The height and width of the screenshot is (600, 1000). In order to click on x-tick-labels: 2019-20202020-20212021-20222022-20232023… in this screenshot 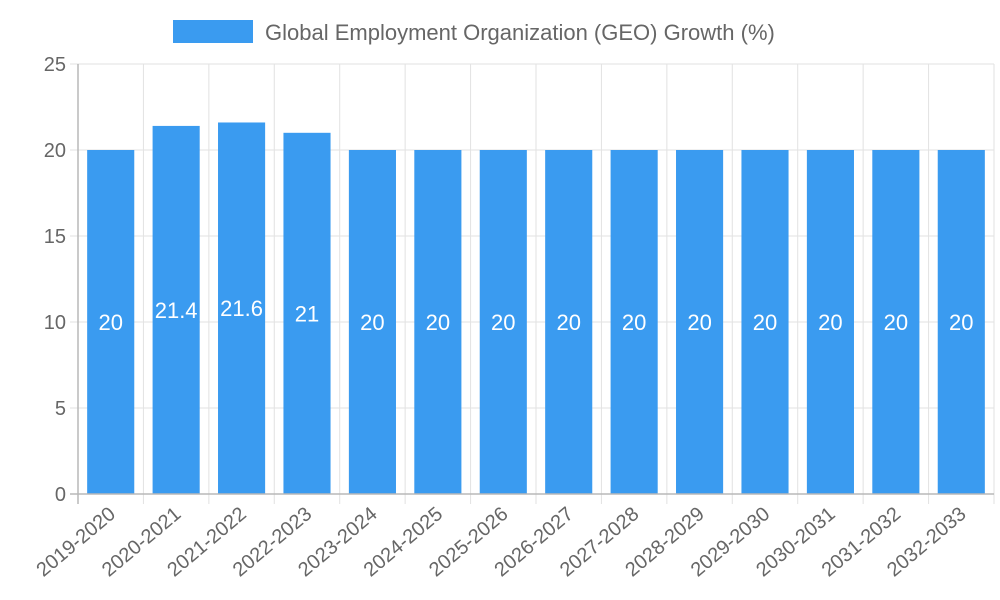, I will do `click(502, 542)`.